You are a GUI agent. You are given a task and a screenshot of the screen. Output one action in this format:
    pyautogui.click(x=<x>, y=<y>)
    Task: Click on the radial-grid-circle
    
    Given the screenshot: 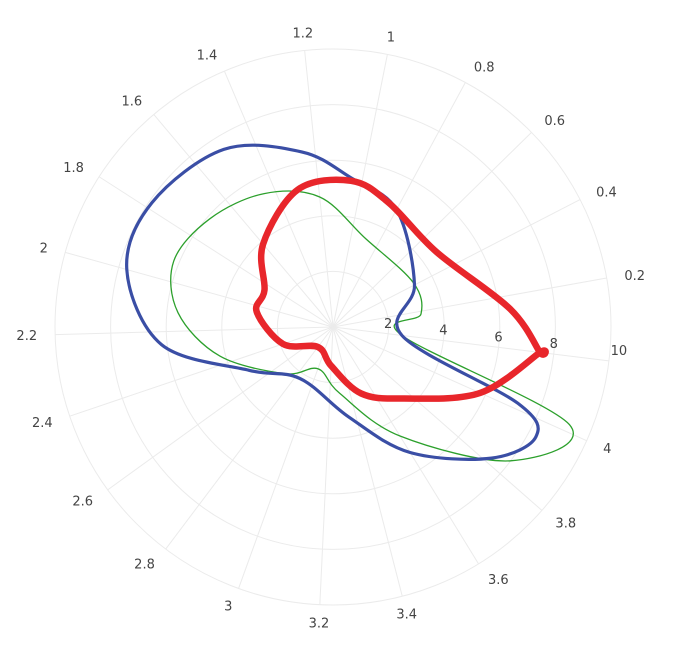 What is the action you would take?
    pyautogui.click(x=333, y=327)
    